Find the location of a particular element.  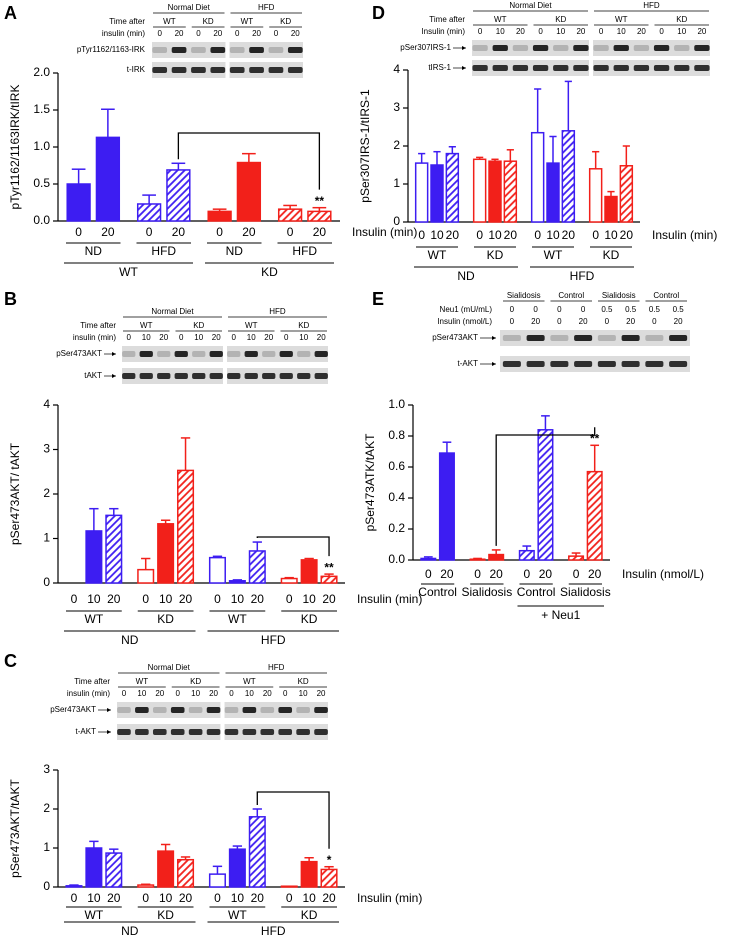

y-tick-label: 0 is located at coordinates (46, 886).